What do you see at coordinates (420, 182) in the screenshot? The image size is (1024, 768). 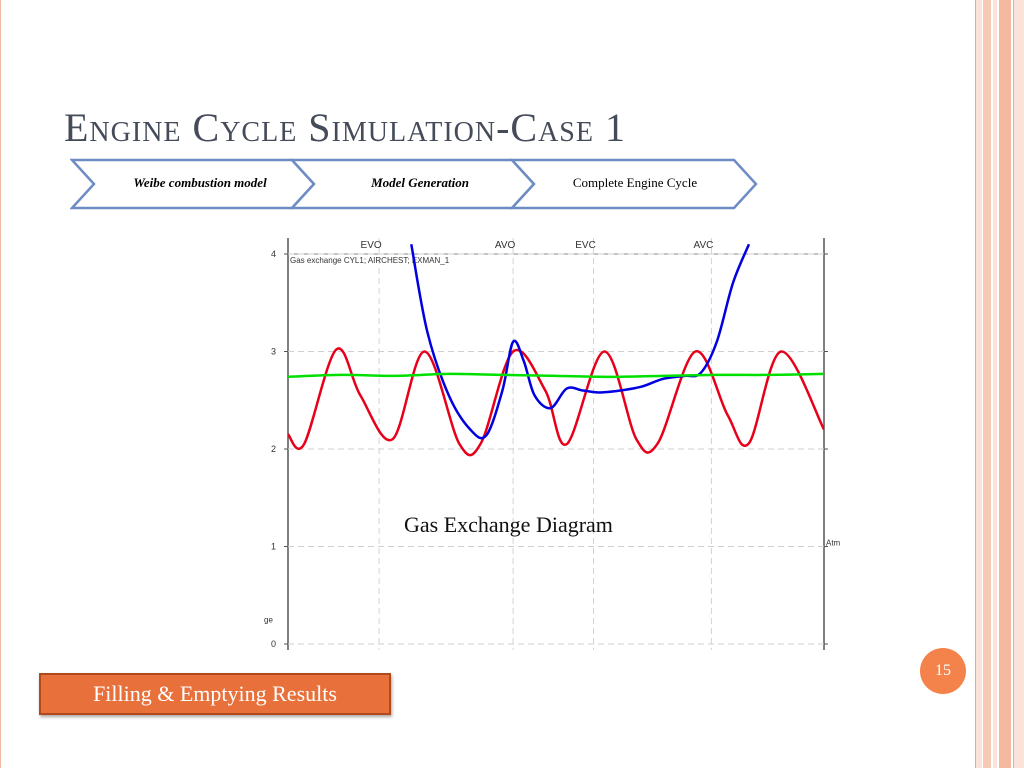 I see `step-label-model-generation: Model Generation` at bounding box center [420, 182].